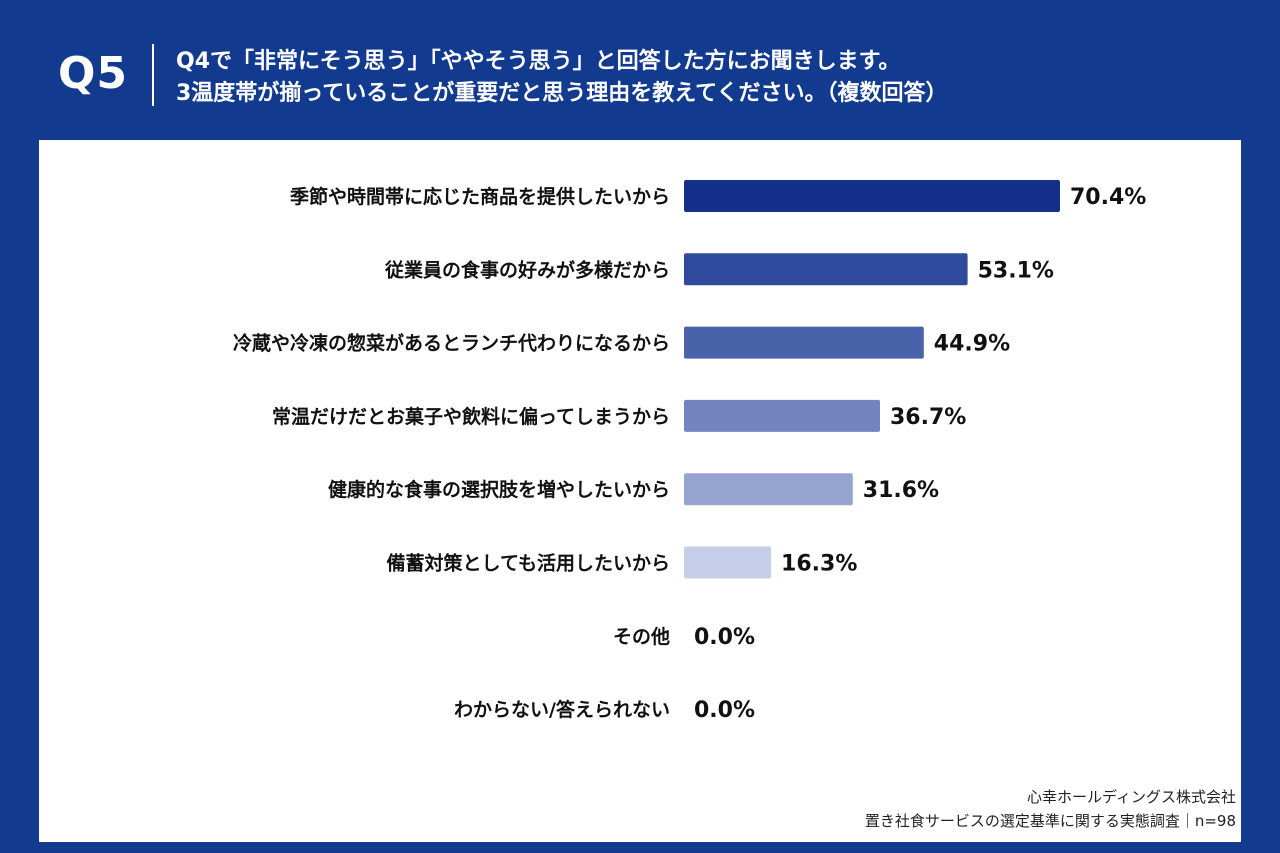 This screenshot has width=1280, height=853. Describe the element at coordinates (93, 73) in the screenshot. I see `question-number: Q5` at that location.